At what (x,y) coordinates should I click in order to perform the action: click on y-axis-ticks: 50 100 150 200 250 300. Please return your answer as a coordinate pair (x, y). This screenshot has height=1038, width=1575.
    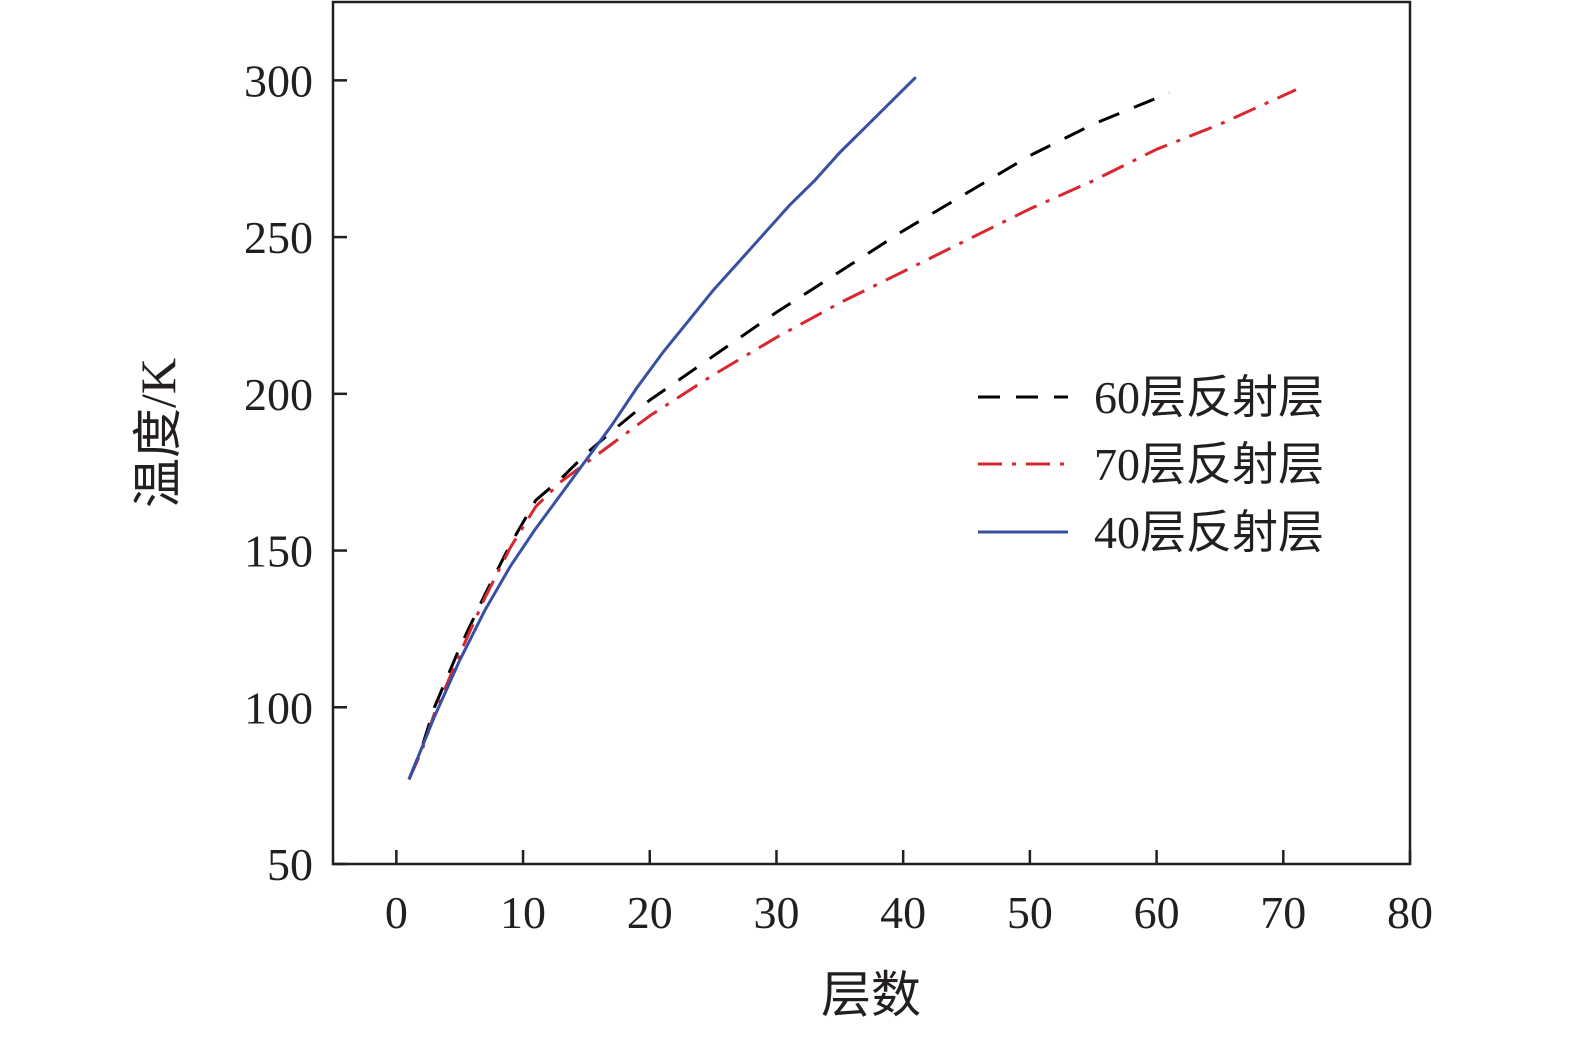
    Looking at the image, I should click on (295, 472).